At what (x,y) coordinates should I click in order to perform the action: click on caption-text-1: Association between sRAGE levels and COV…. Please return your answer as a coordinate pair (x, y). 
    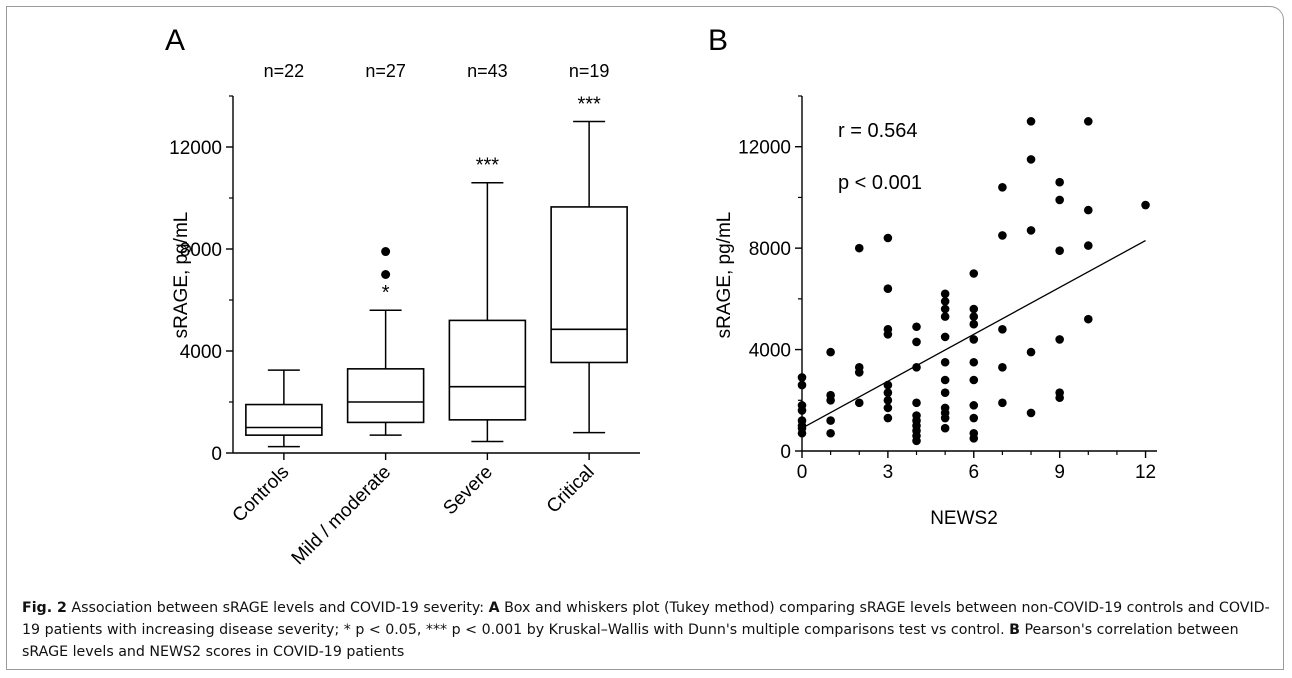
    Looking at the image, I should click on (277, 608).